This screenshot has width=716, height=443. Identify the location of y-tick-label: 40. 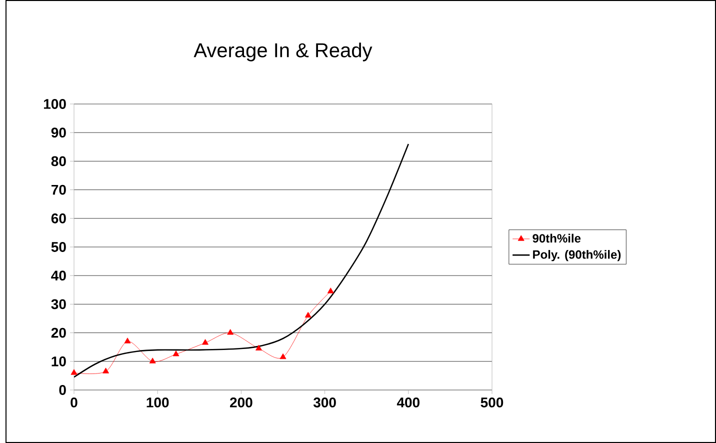
(58, 275).